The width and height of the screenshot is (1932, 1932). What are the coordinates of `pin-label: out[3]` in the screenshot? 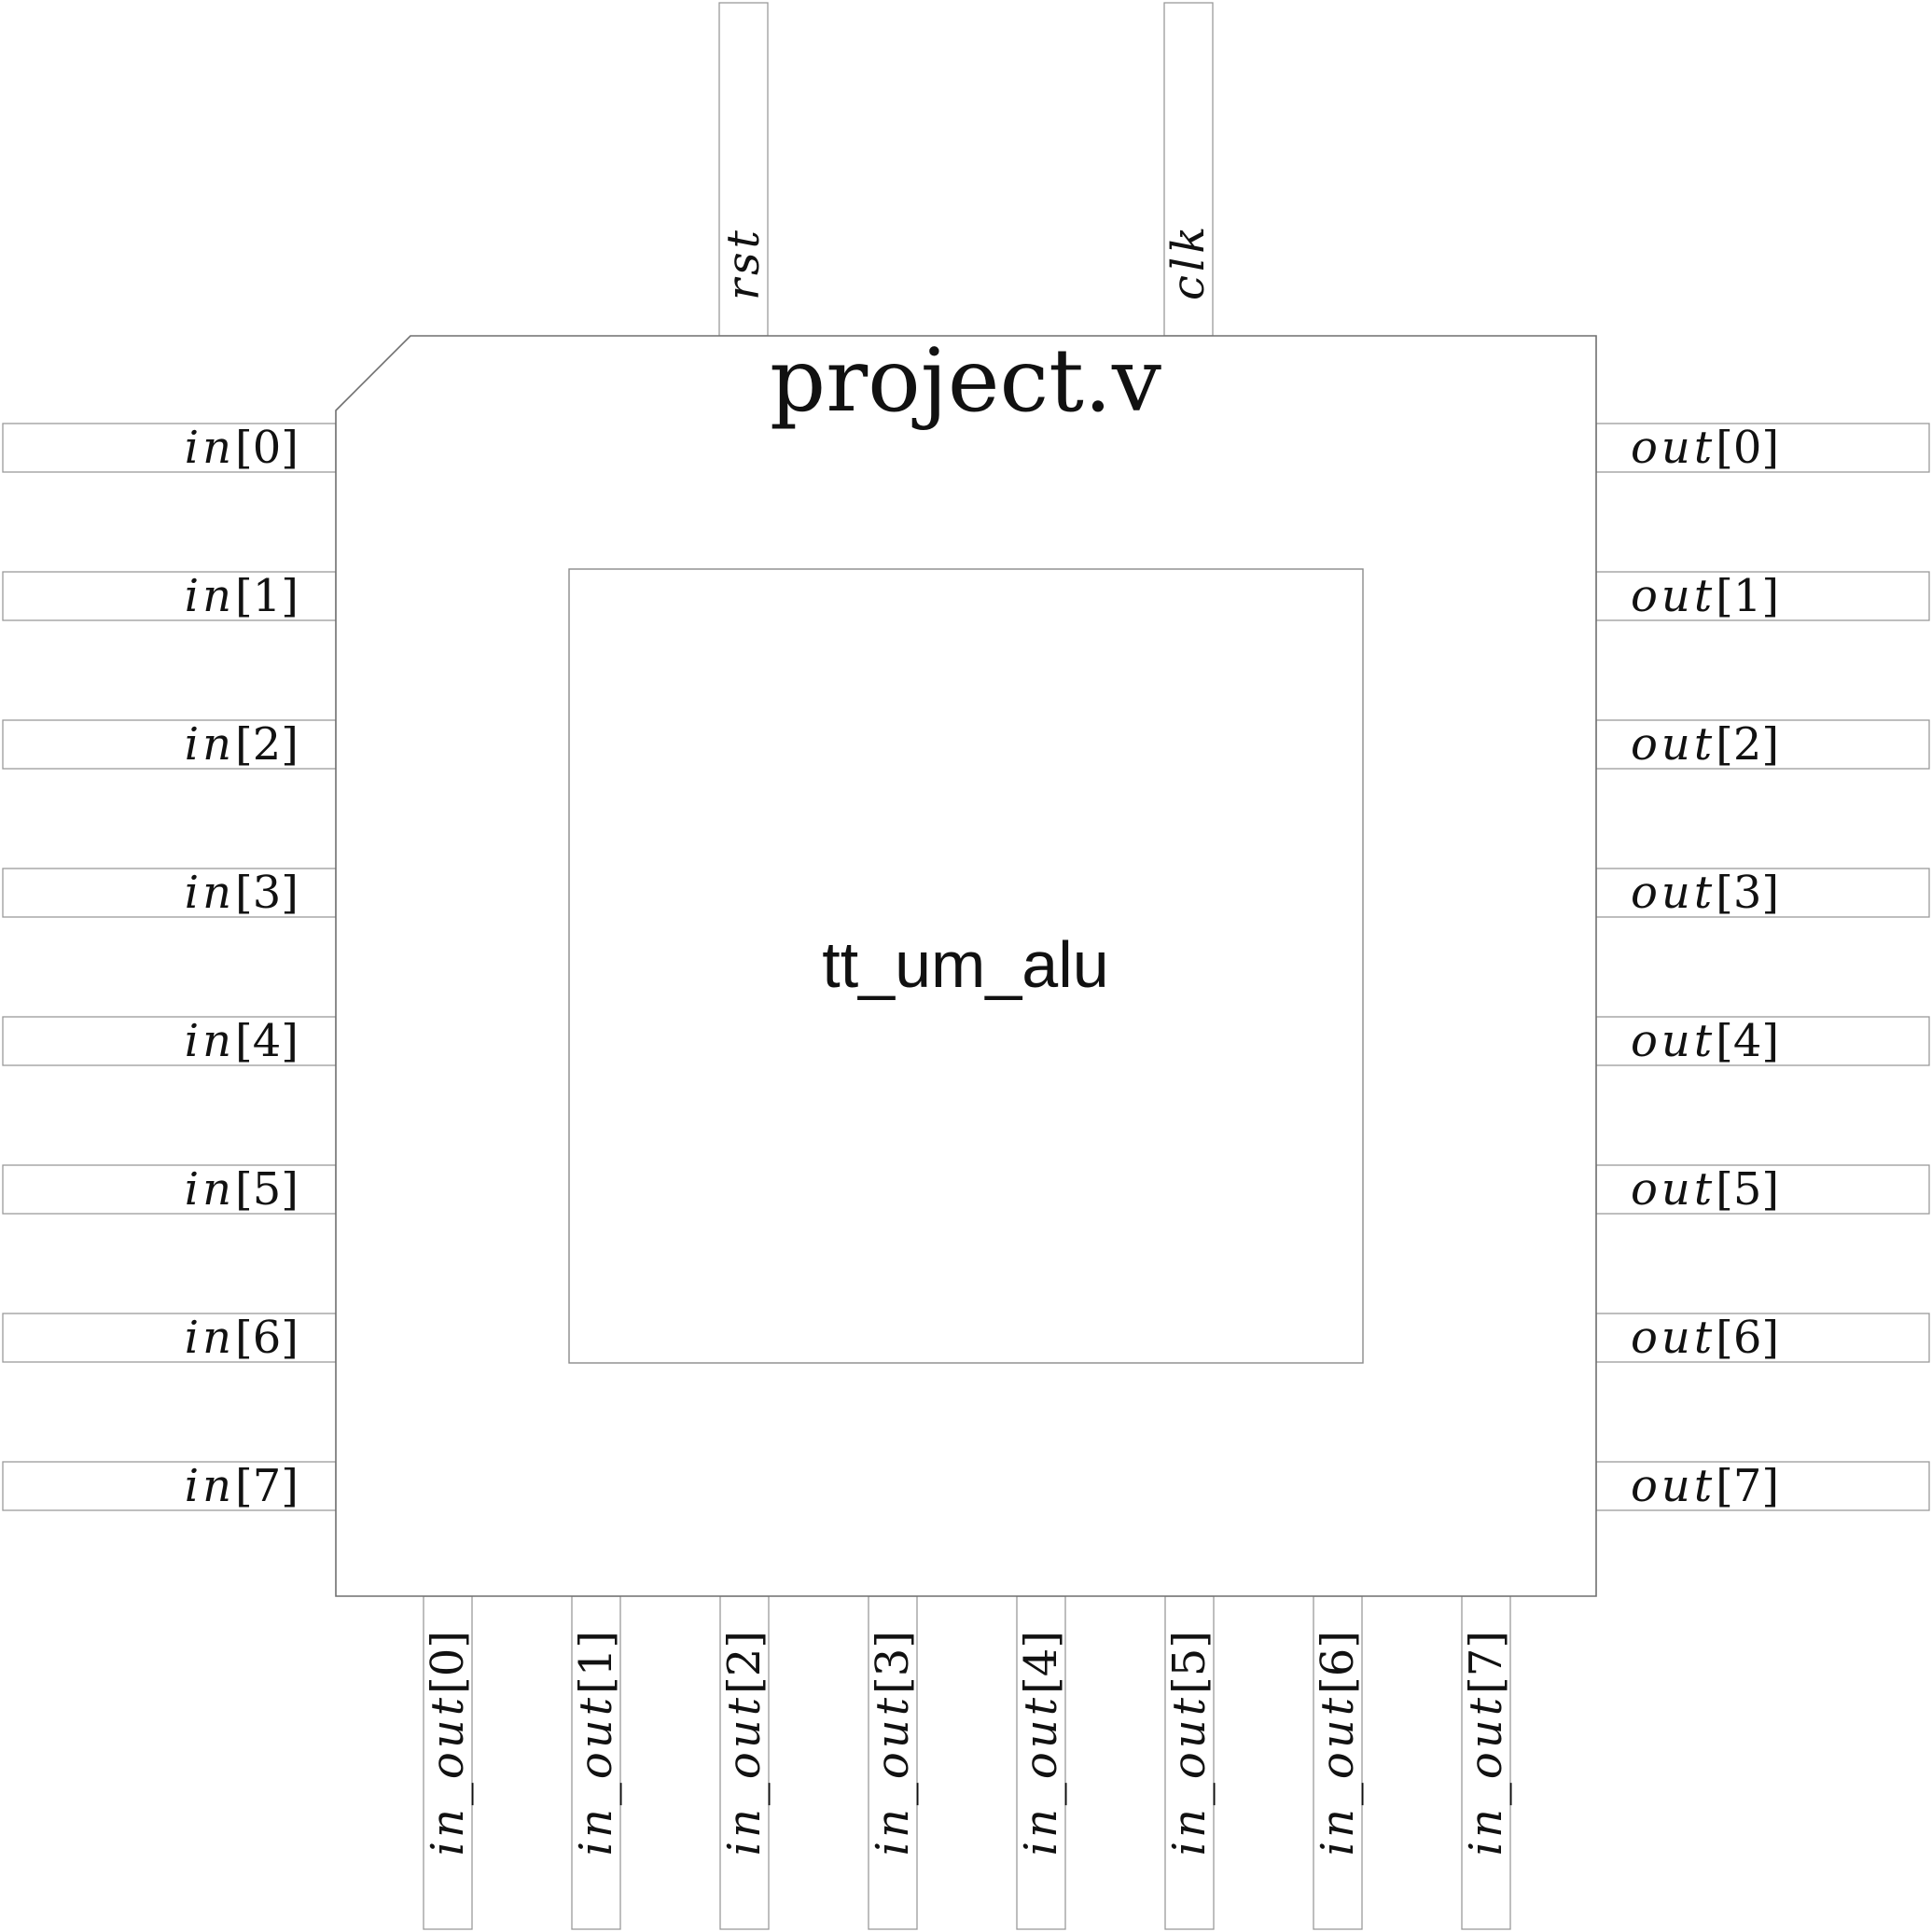 It's located at (1705, 893).